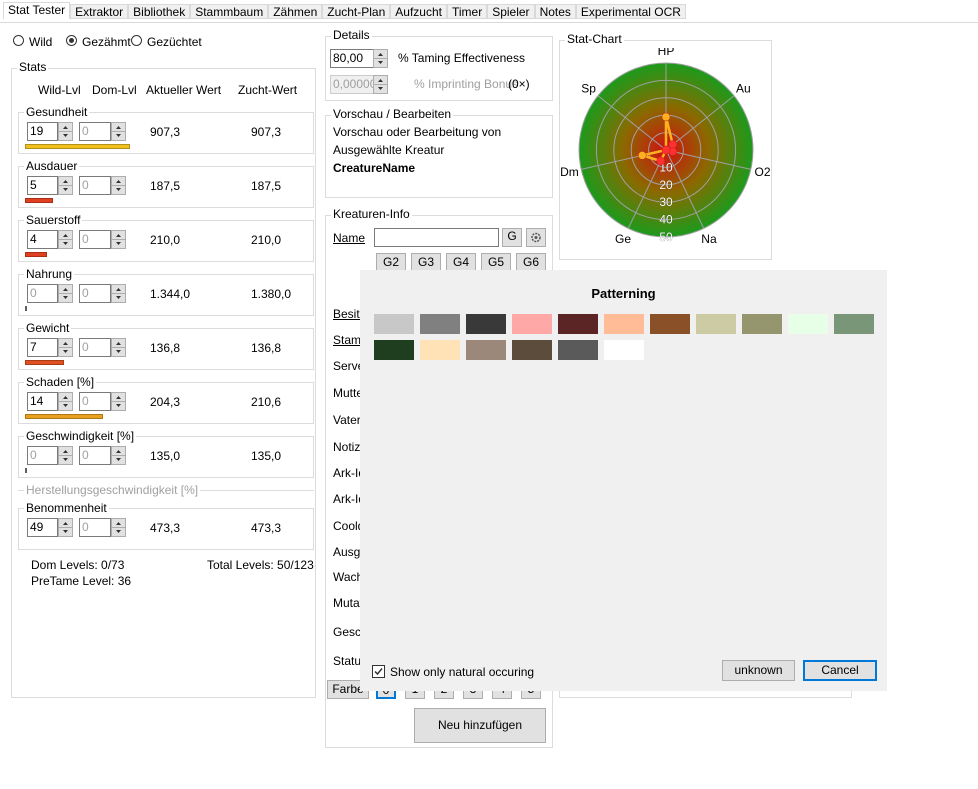  What do you see at coordinates (99, 11) in the screenshot?
I see `tab: Extraktor` at bounding box center [99, 11].